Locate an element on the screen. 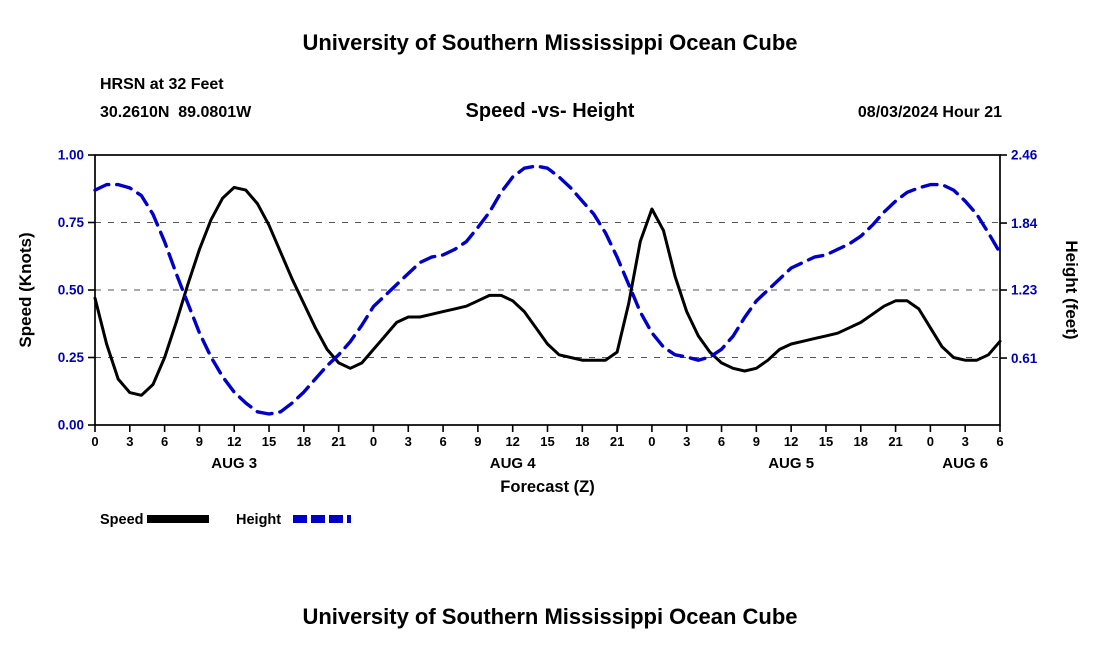  svg-text: Speed is located at coordinates (122, 520).